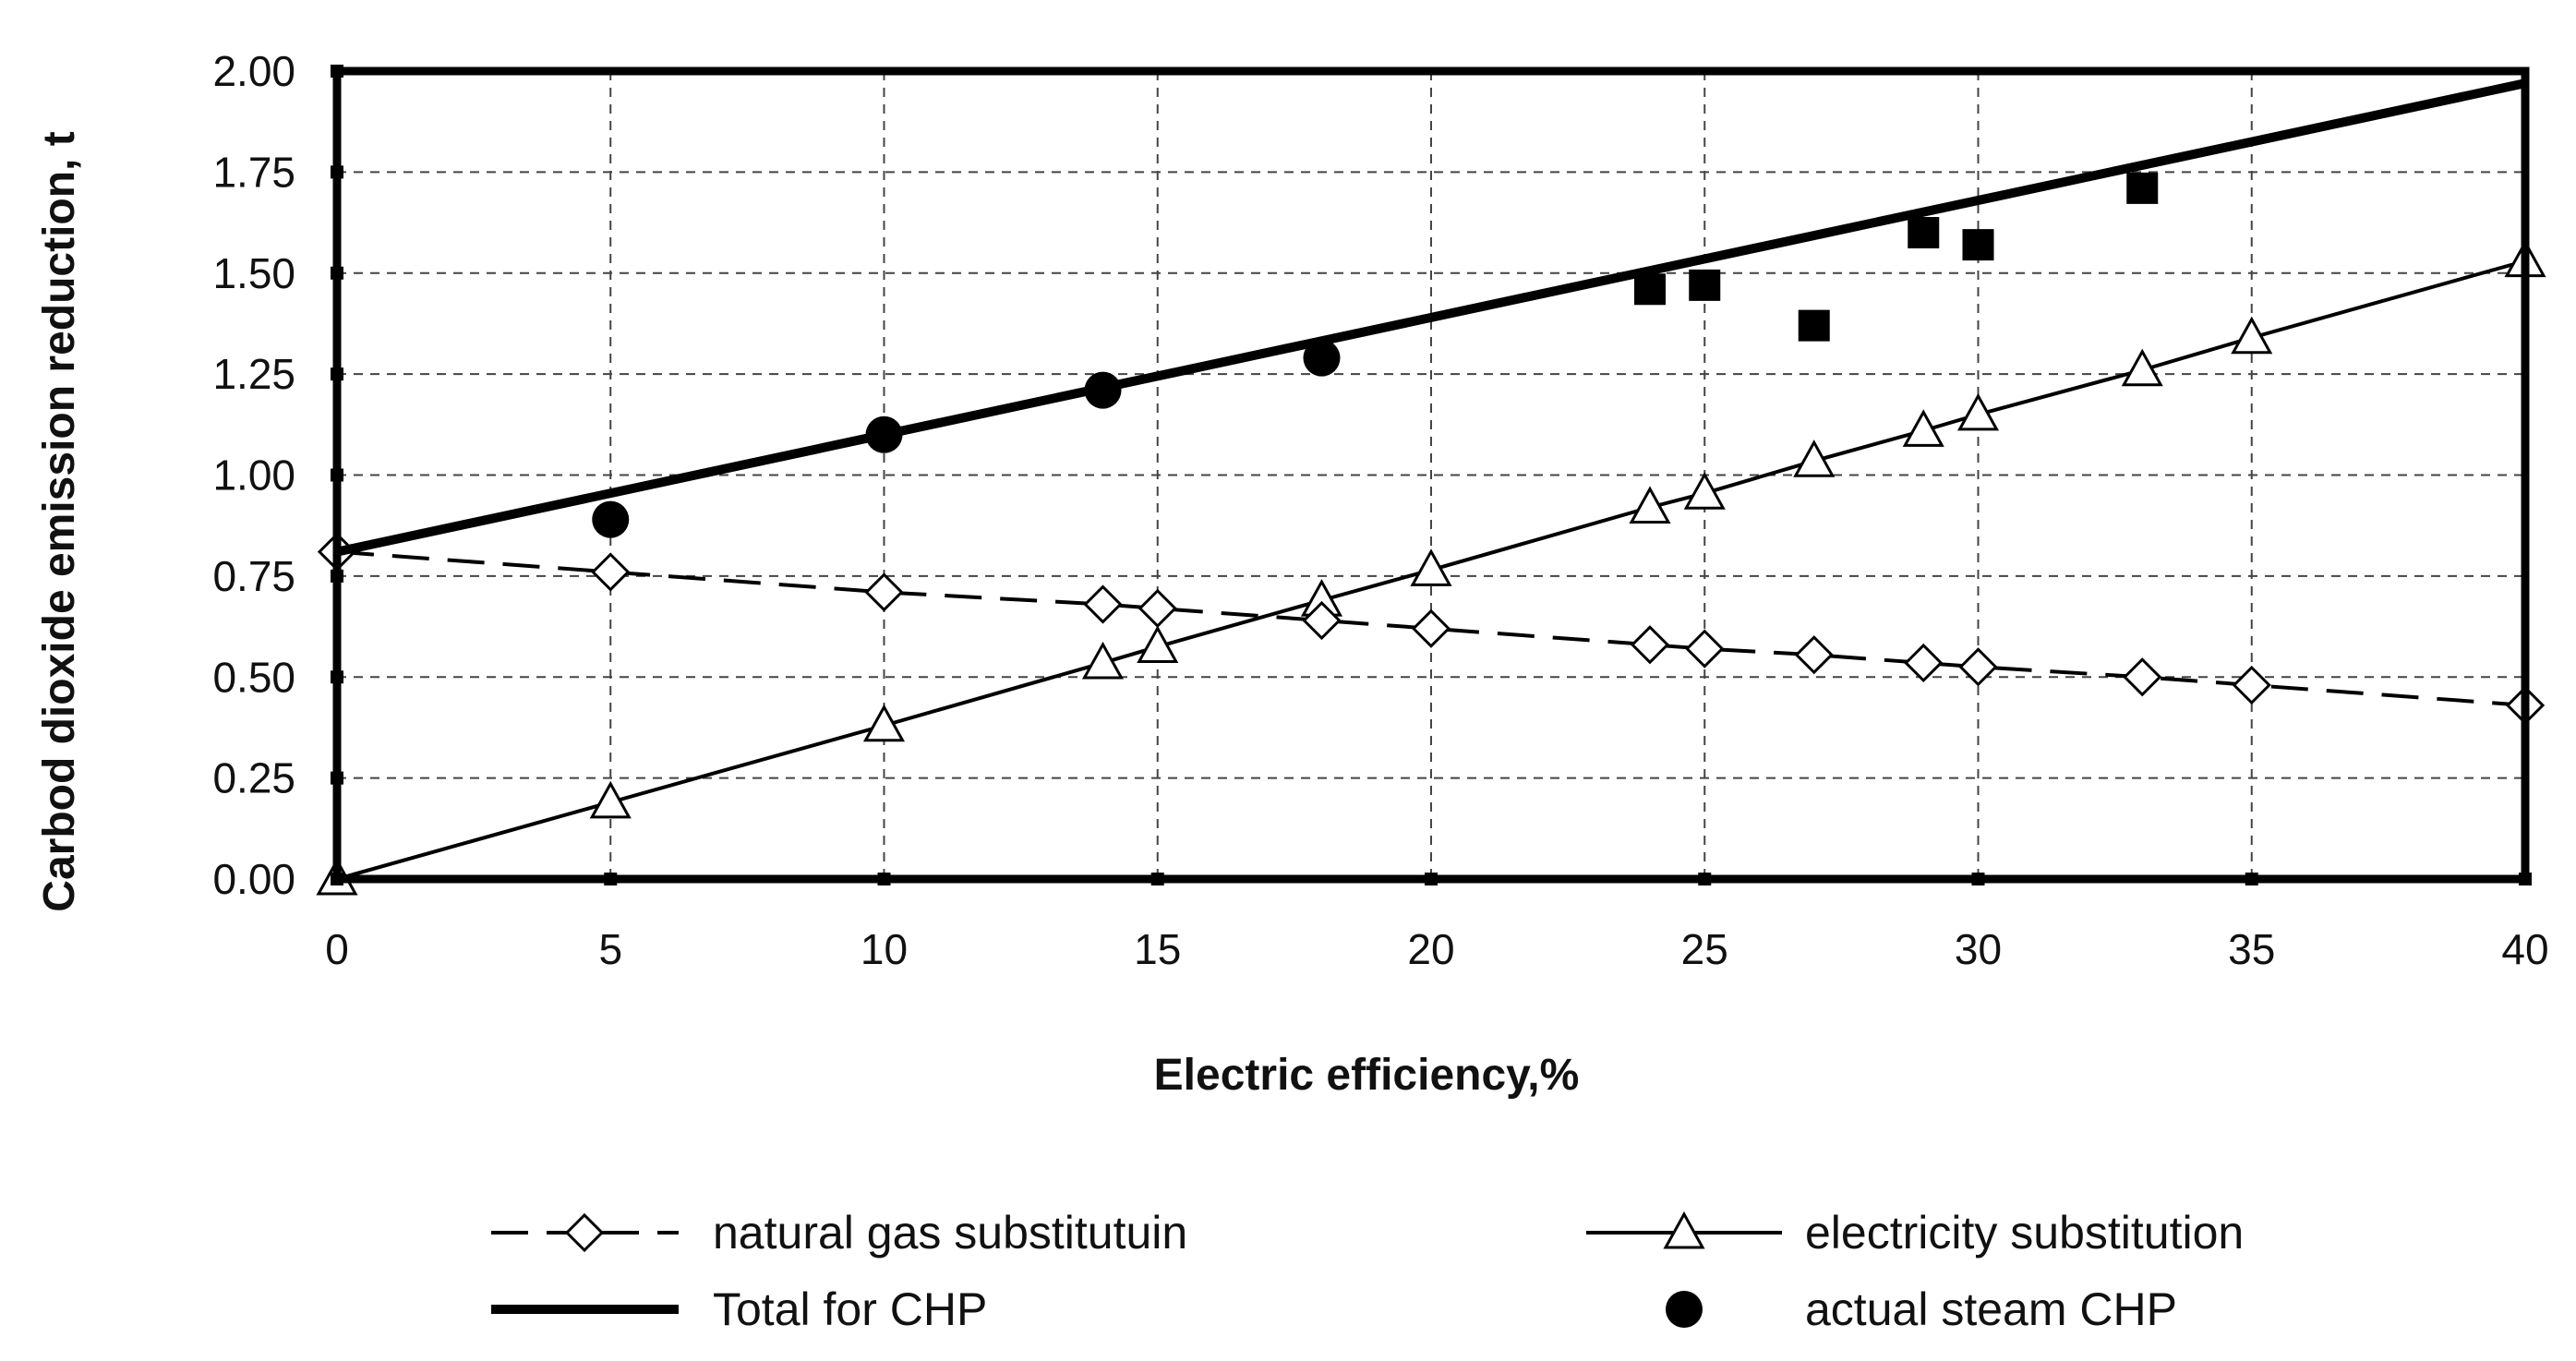 Image resolution: width=2576 pixels, height=1361 pixels. I want to click on x-axis-title: Electric efficiency,%, so click(1367, 1075).